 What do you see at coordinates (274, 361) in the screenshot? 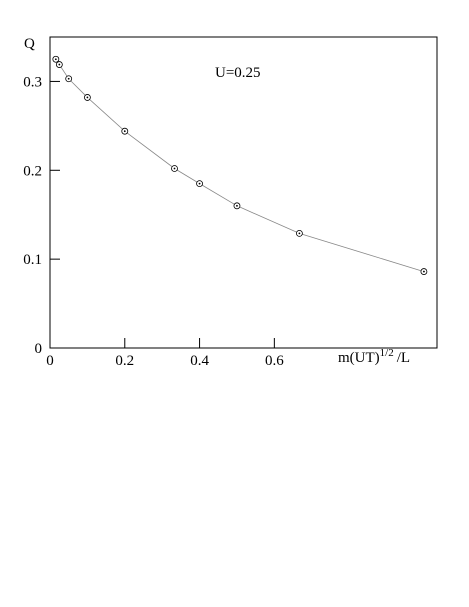
I see `x-tick-label: 0.6` at bounding box center [274, 361].